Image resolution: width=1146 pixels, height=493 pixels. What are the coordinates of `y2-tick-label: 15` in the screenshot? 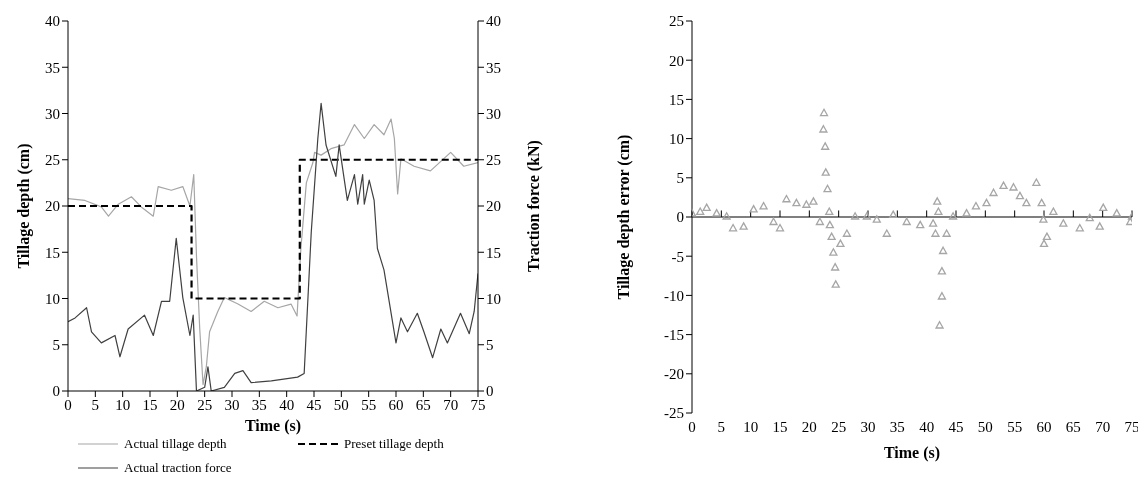 It's located at (493, 252).